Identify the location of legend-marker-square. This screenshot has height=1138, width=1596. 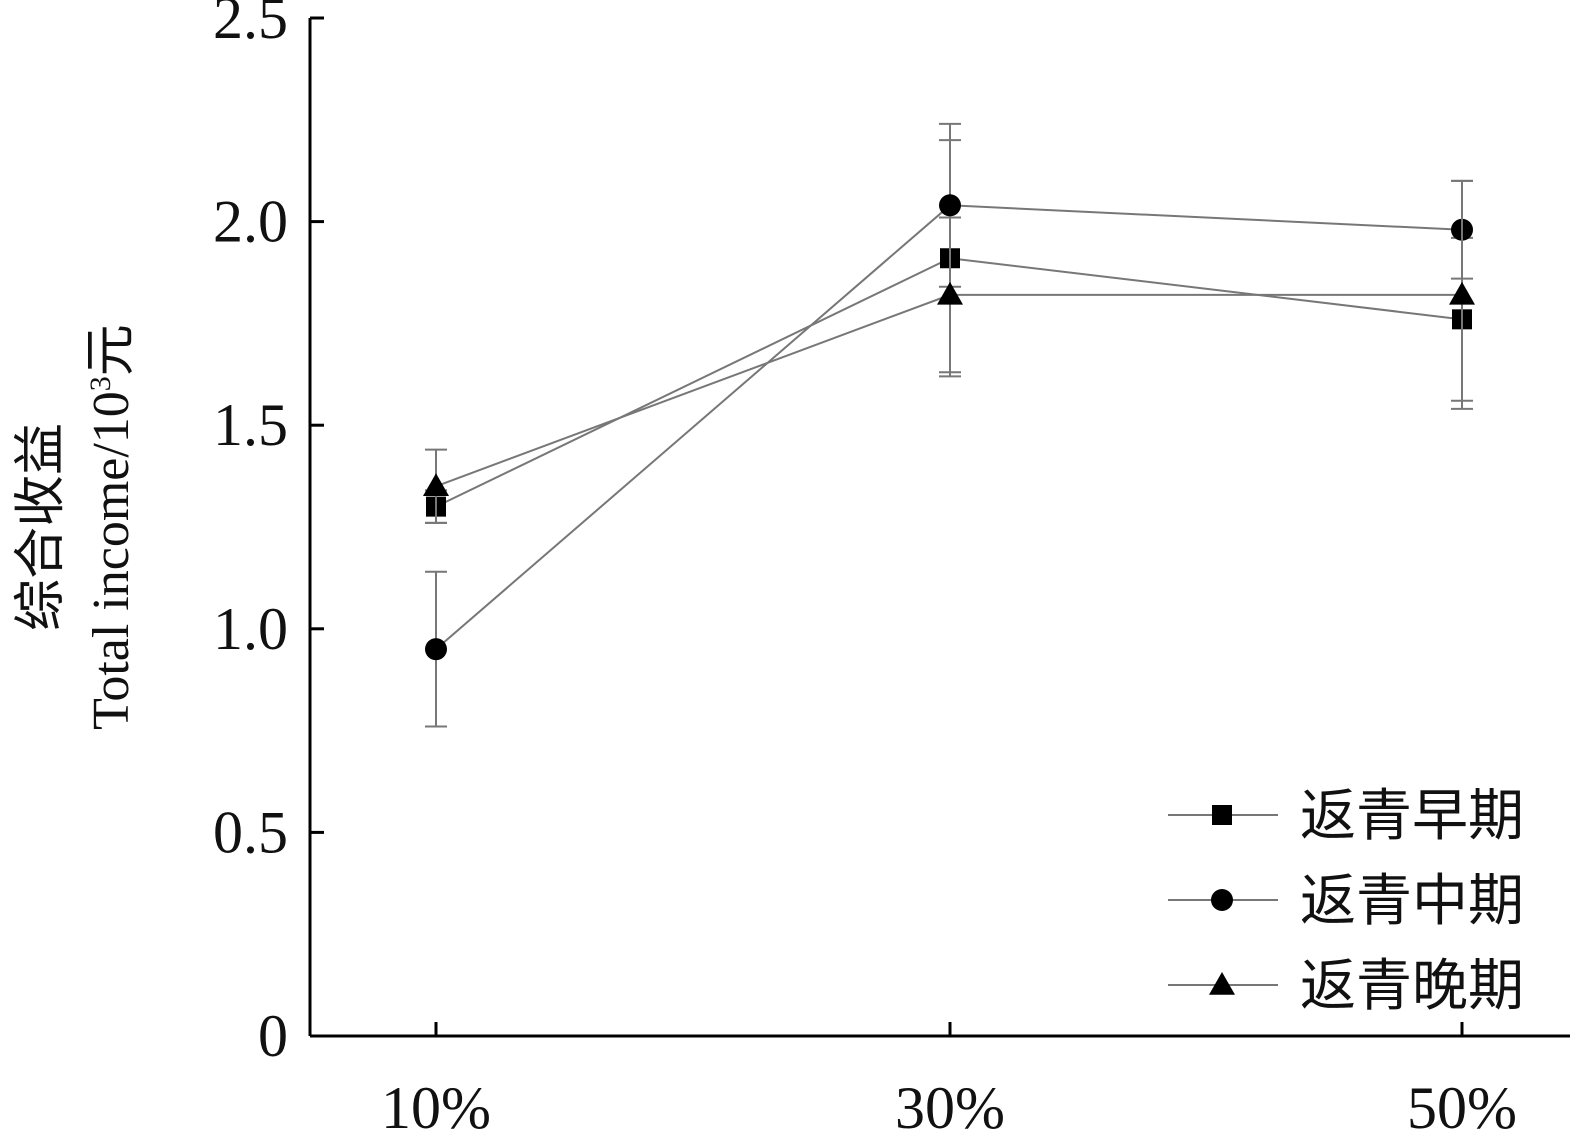
(1222, 815).